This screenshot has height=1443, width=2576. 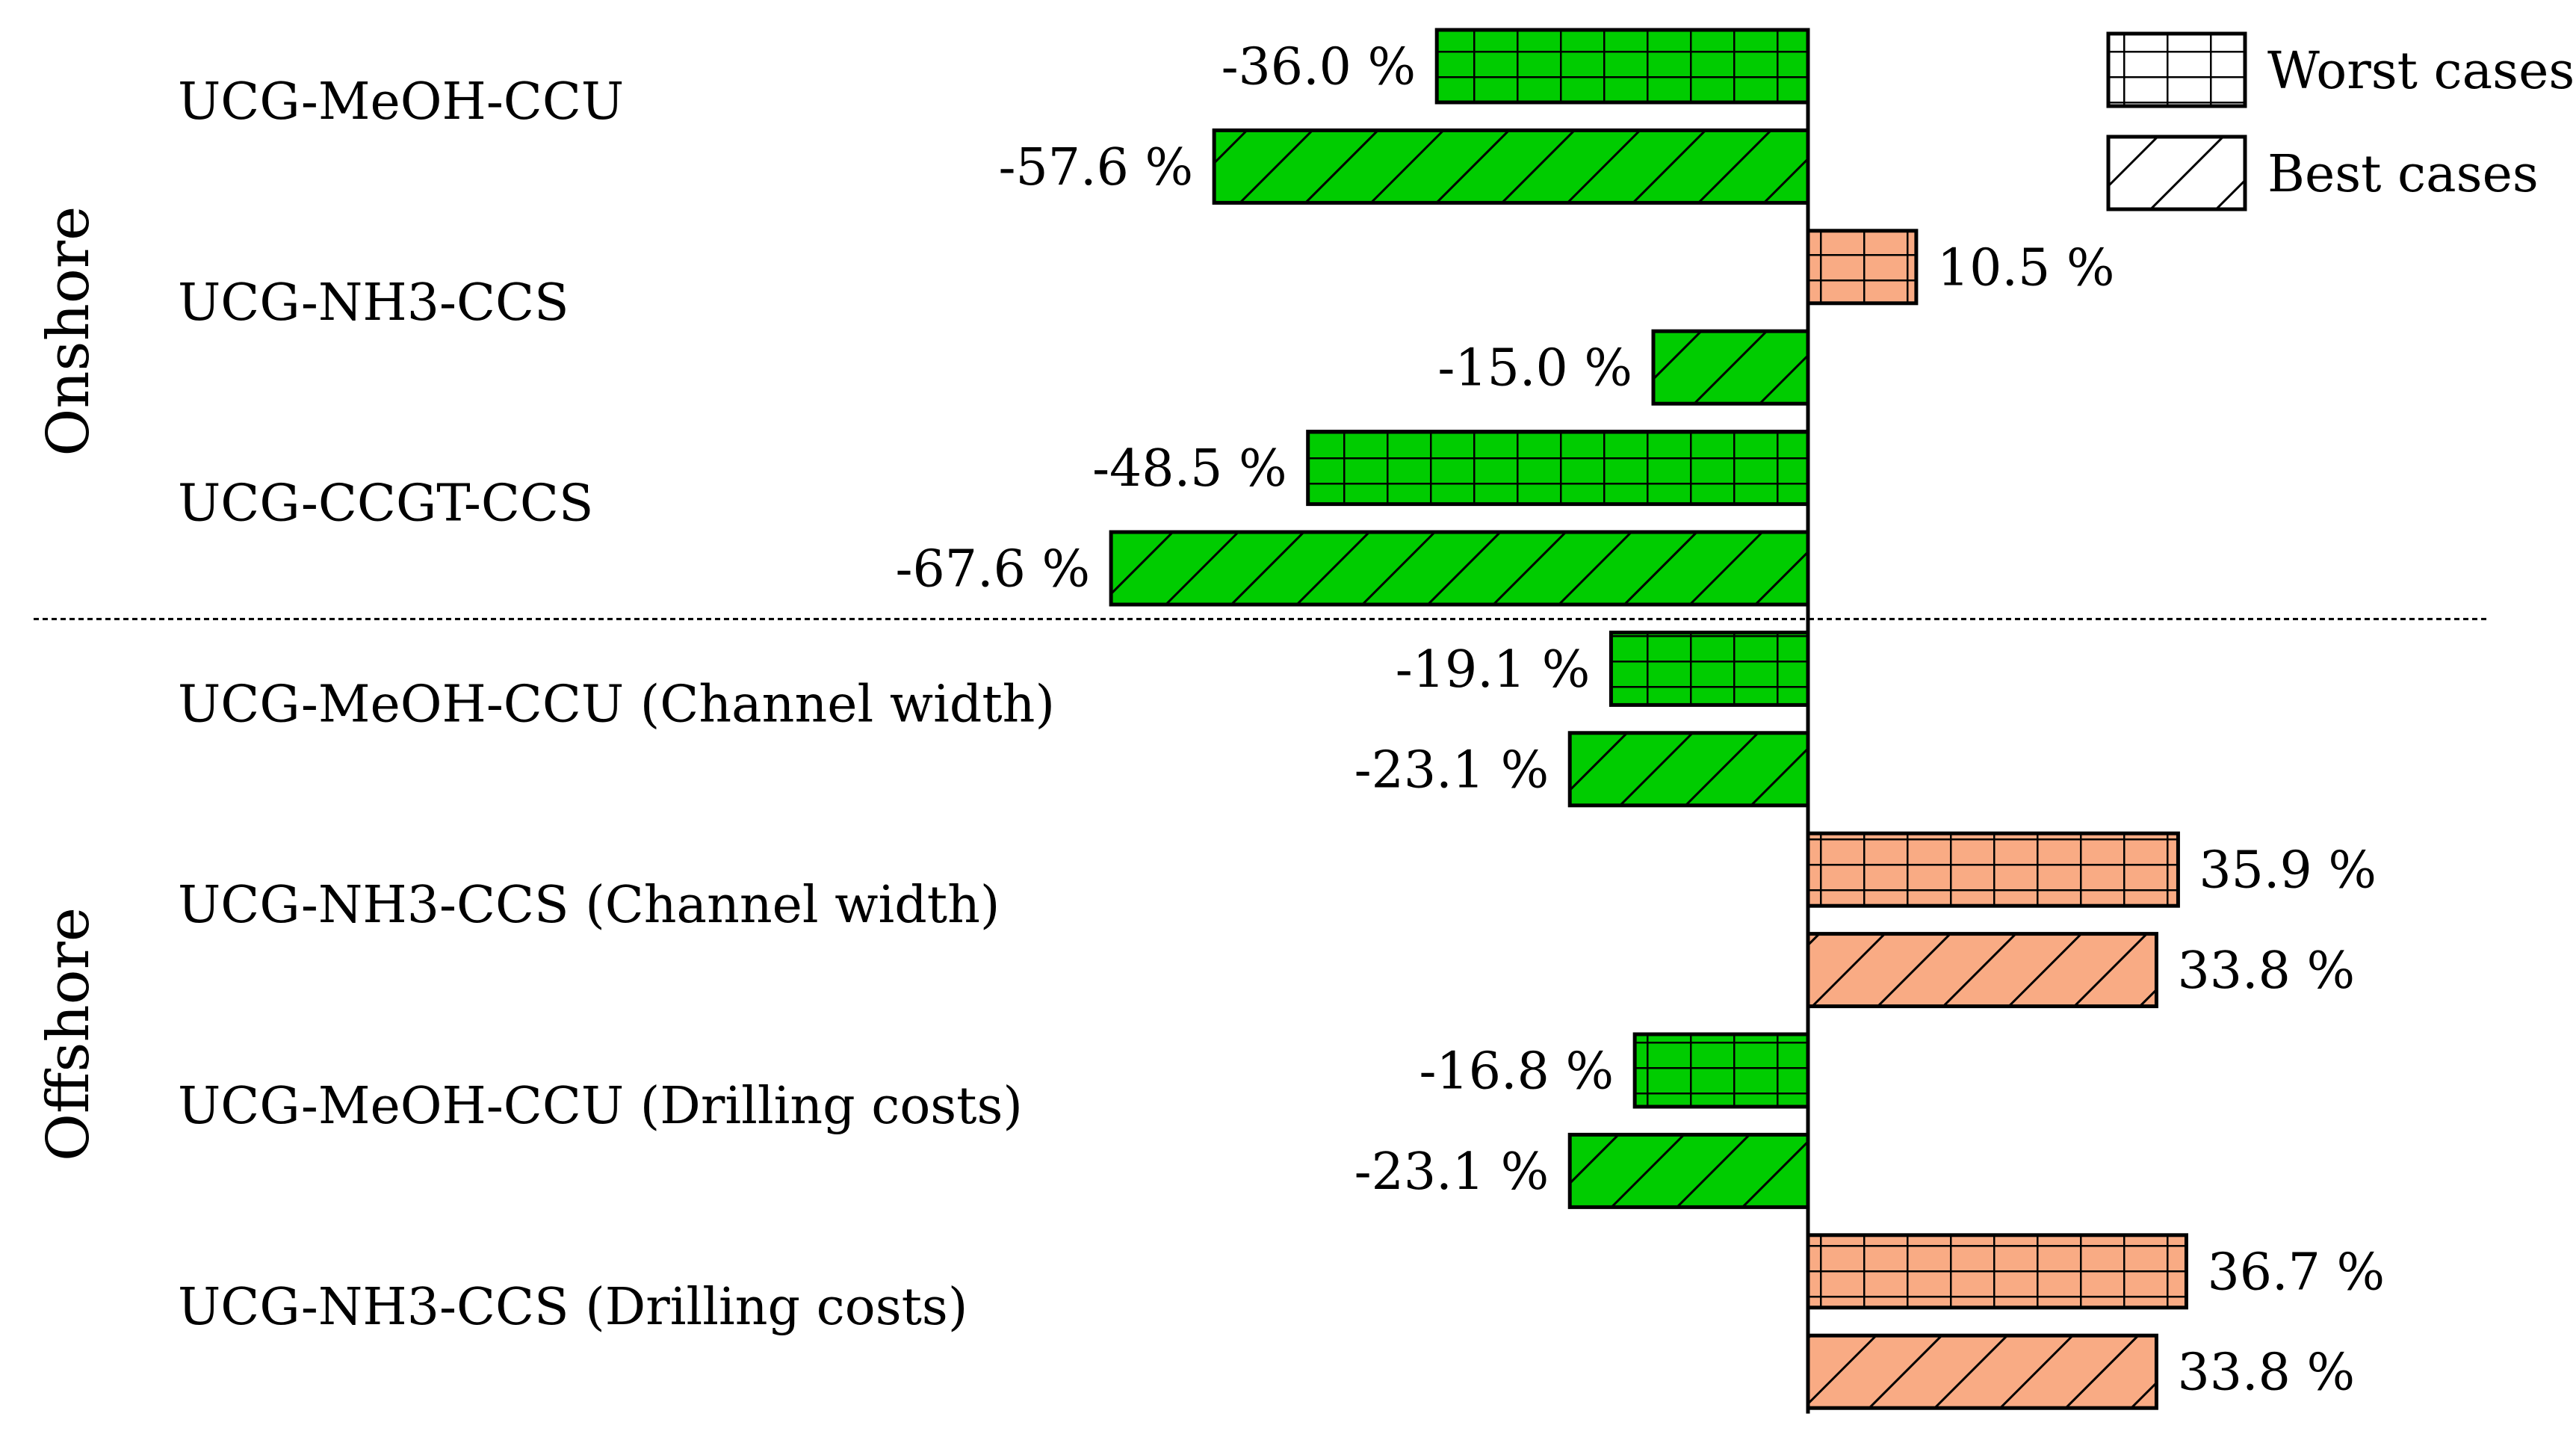 What do you see at coordinates (1189, 468) in the screenshot?
I see `data-label: -48.5 %` at bounding box center [1189, 468].